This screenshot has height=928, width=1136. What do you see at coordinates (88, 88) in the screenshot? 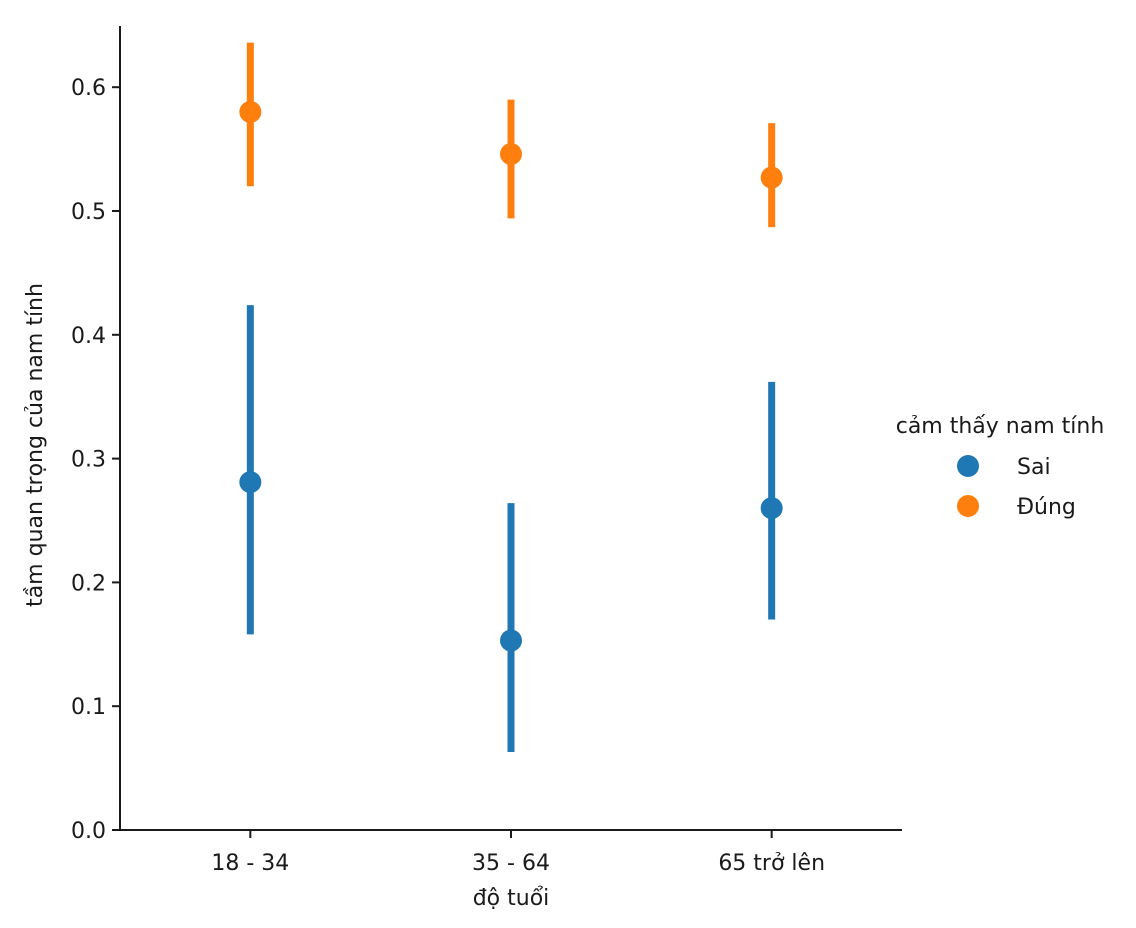
I see `y-tick-label: 0.6` at bounding box center [88, 88].